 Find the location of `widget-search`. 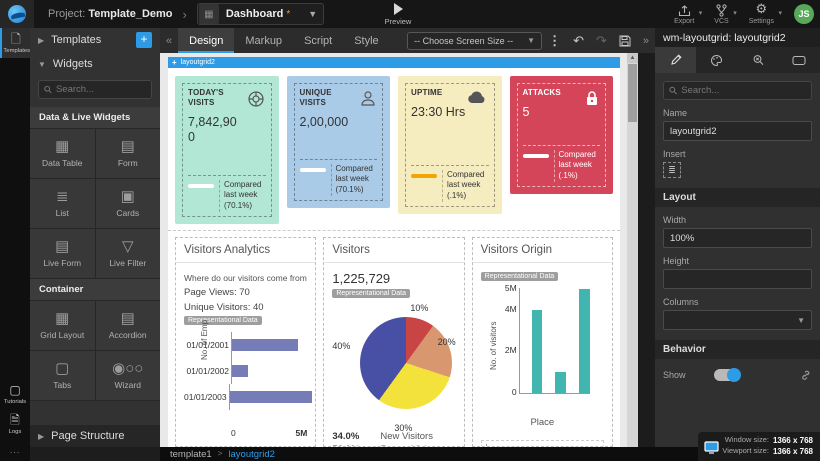

widget-search is located at coordinates (95, 89).